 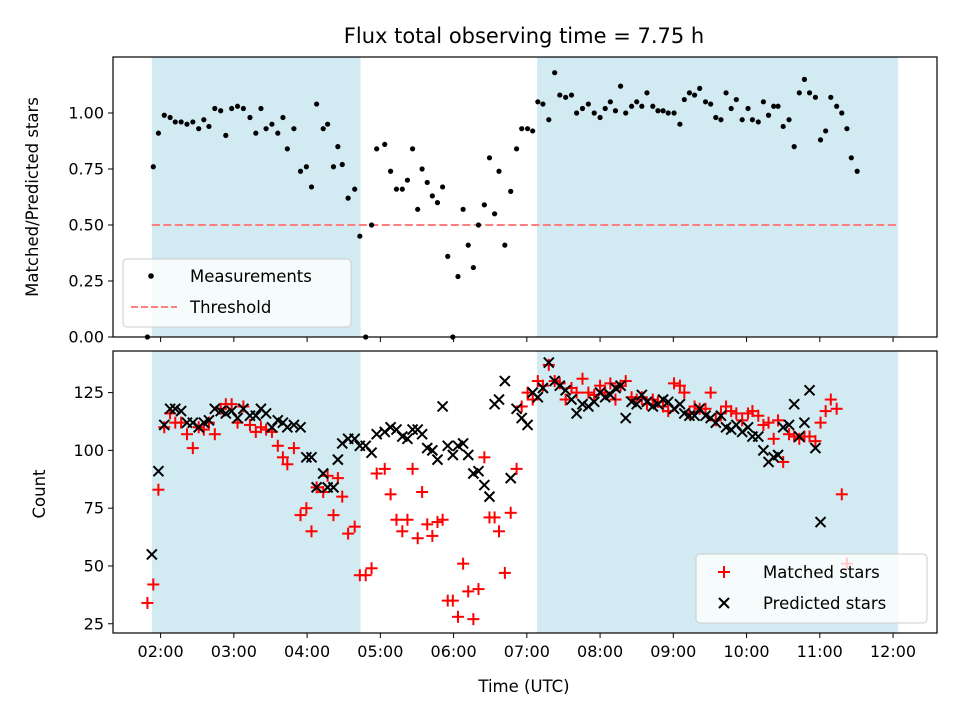 What do you see at coordinates (88, 392) in the screenshot?
I see `y-tick-label: 125` at bounding box center [88, 392].